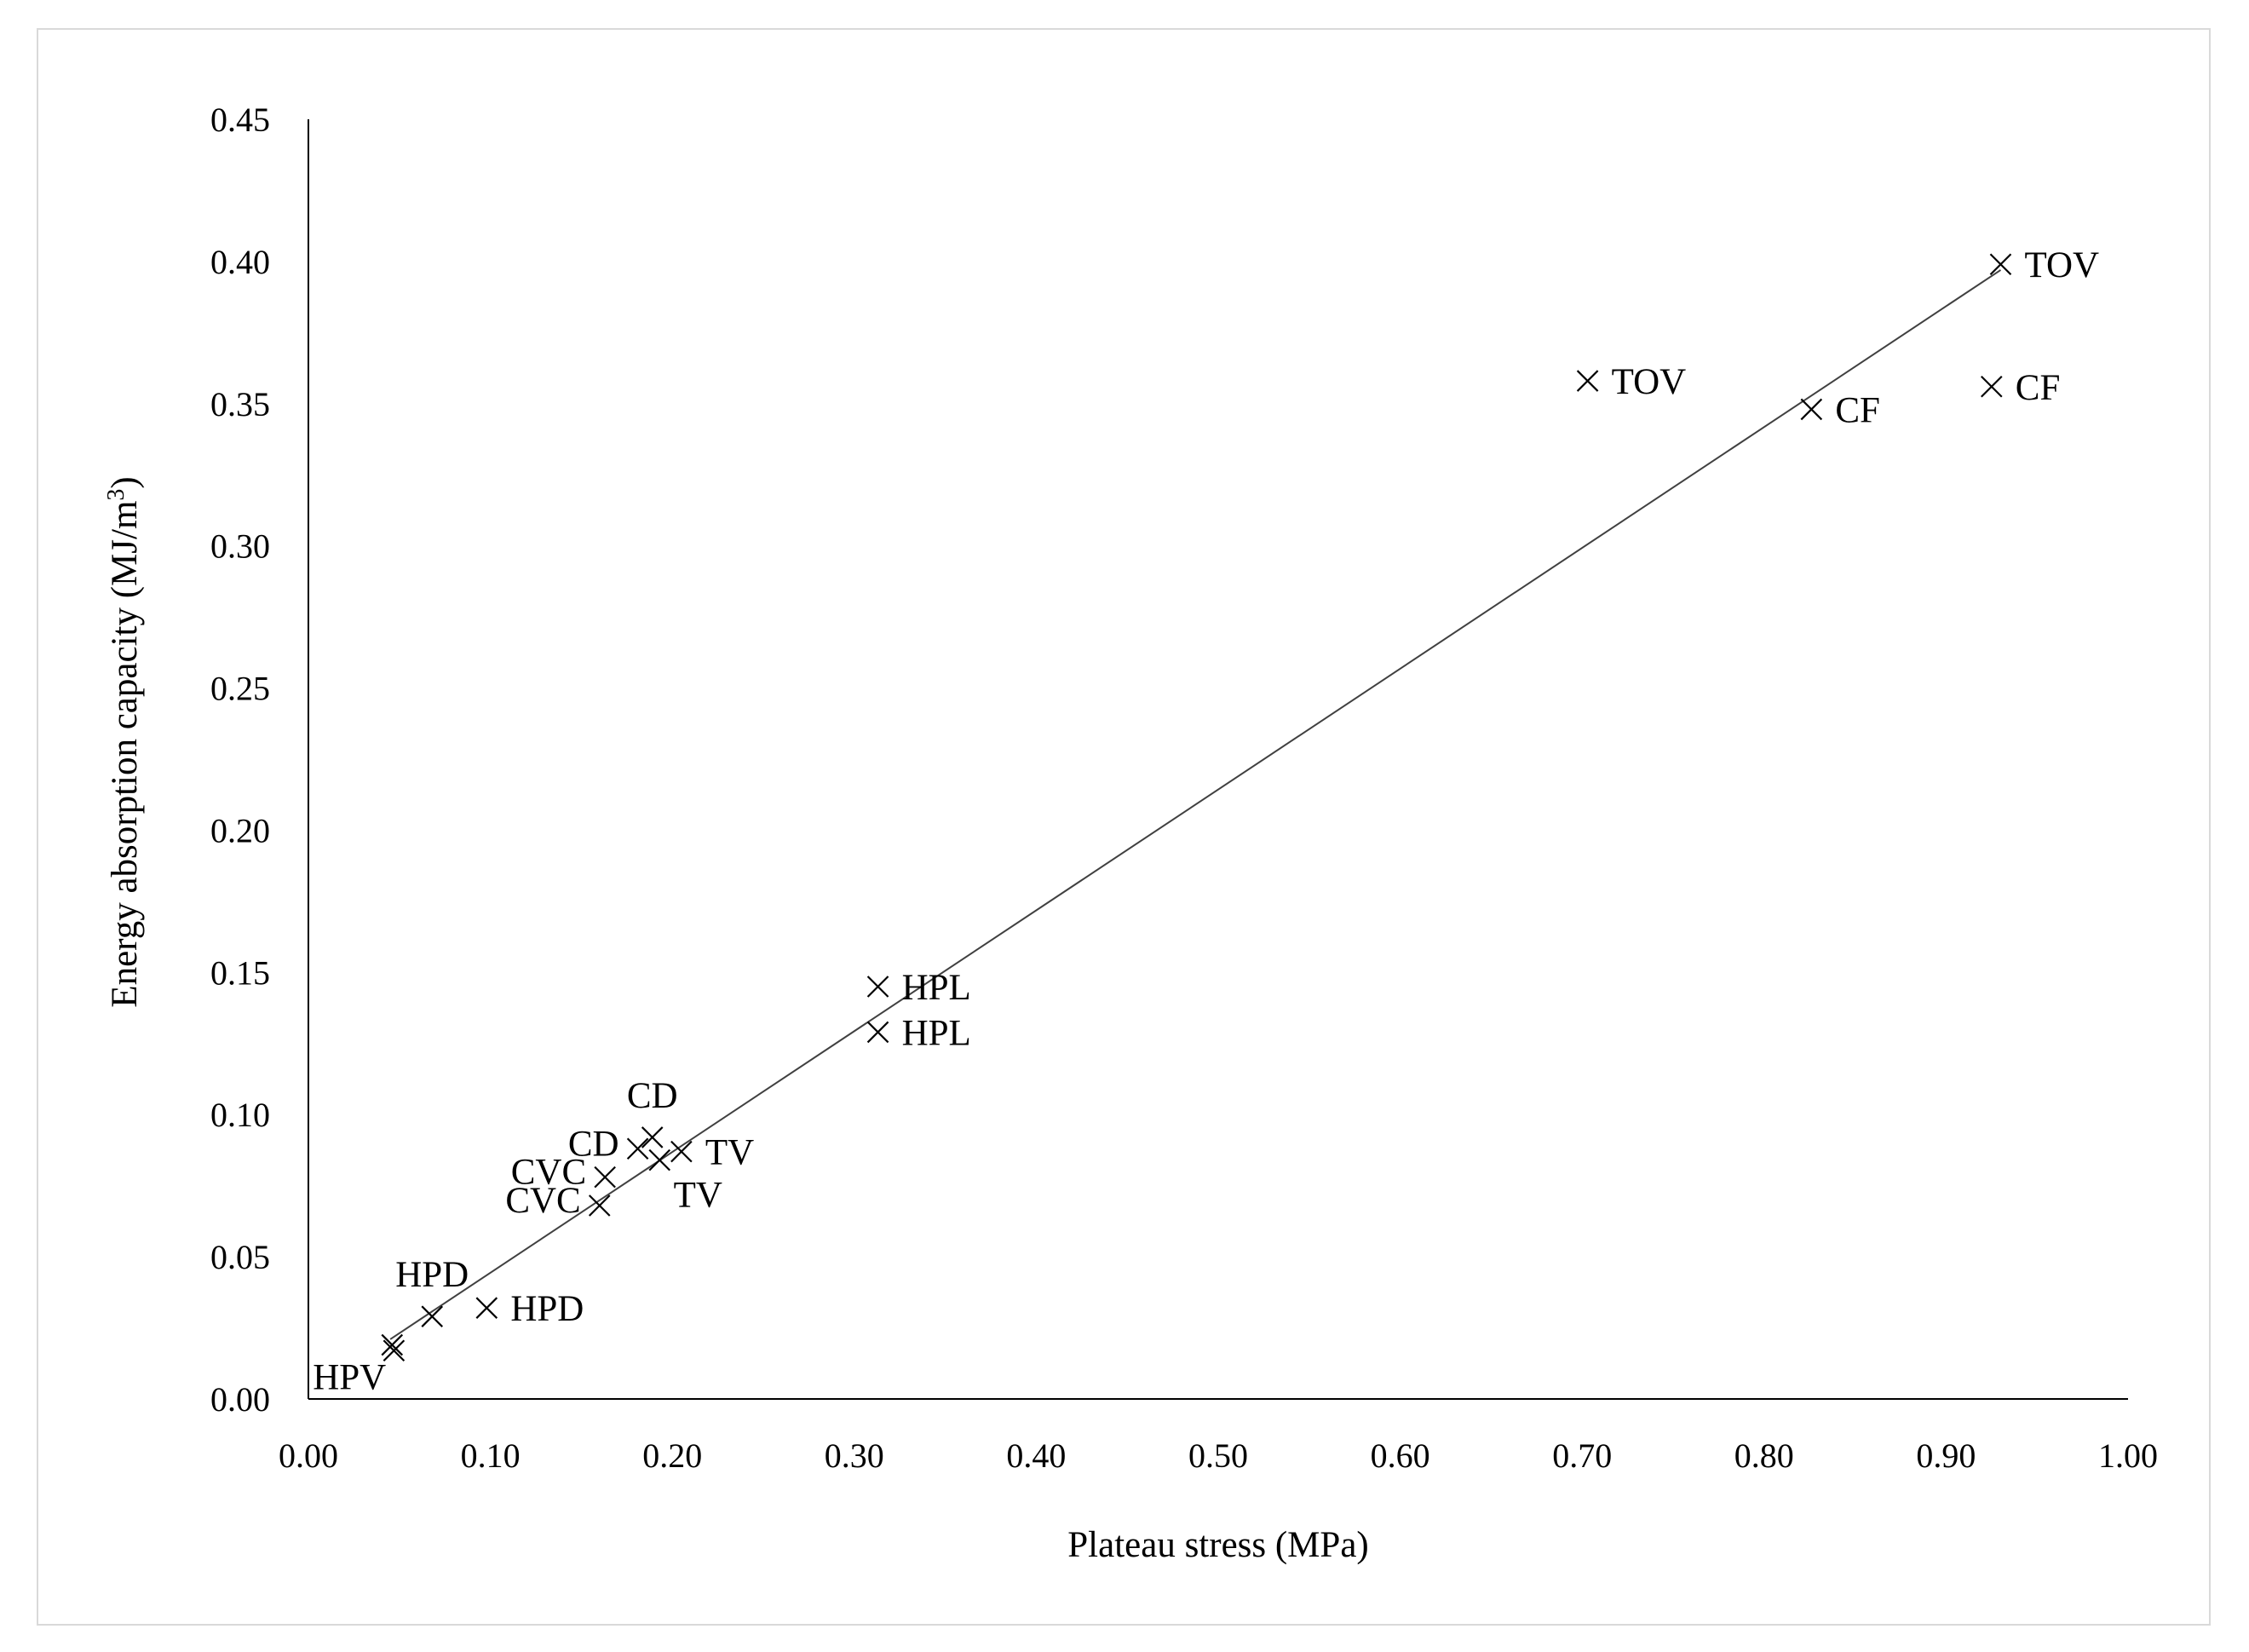 Image resolution: width=2249 pixels, height=1652 pixels. I want to click on y-tick-label: 0.10, so click(240, 1115).